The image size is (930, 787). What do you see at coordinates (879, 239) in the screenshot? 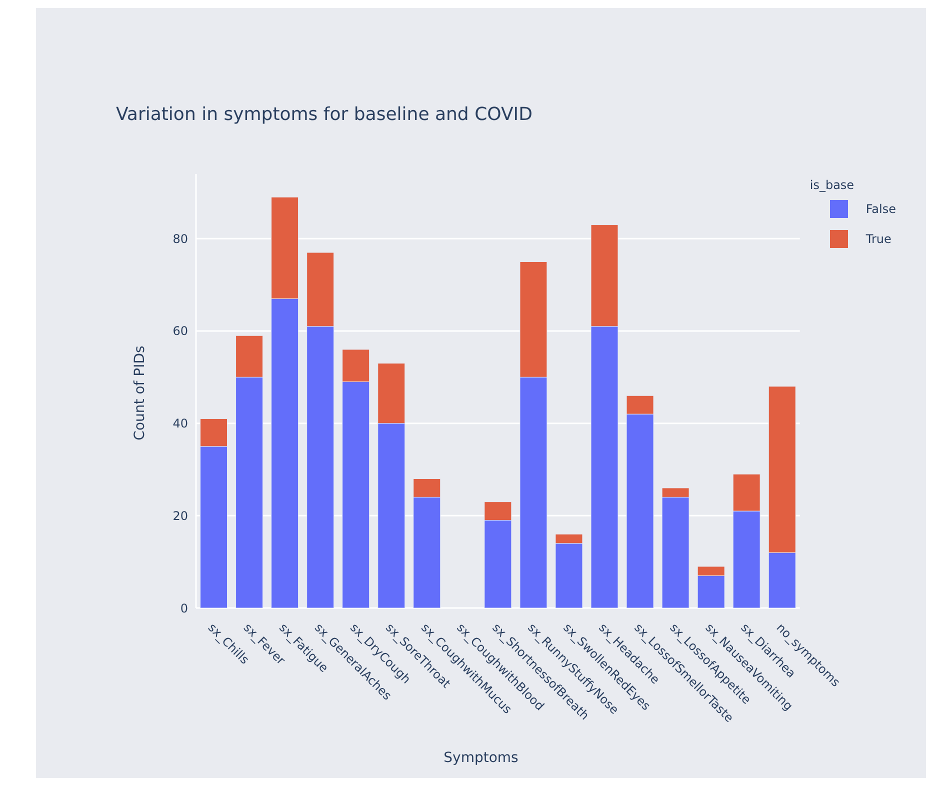
I see `legend-label: True` at bounding box center [879, 239].